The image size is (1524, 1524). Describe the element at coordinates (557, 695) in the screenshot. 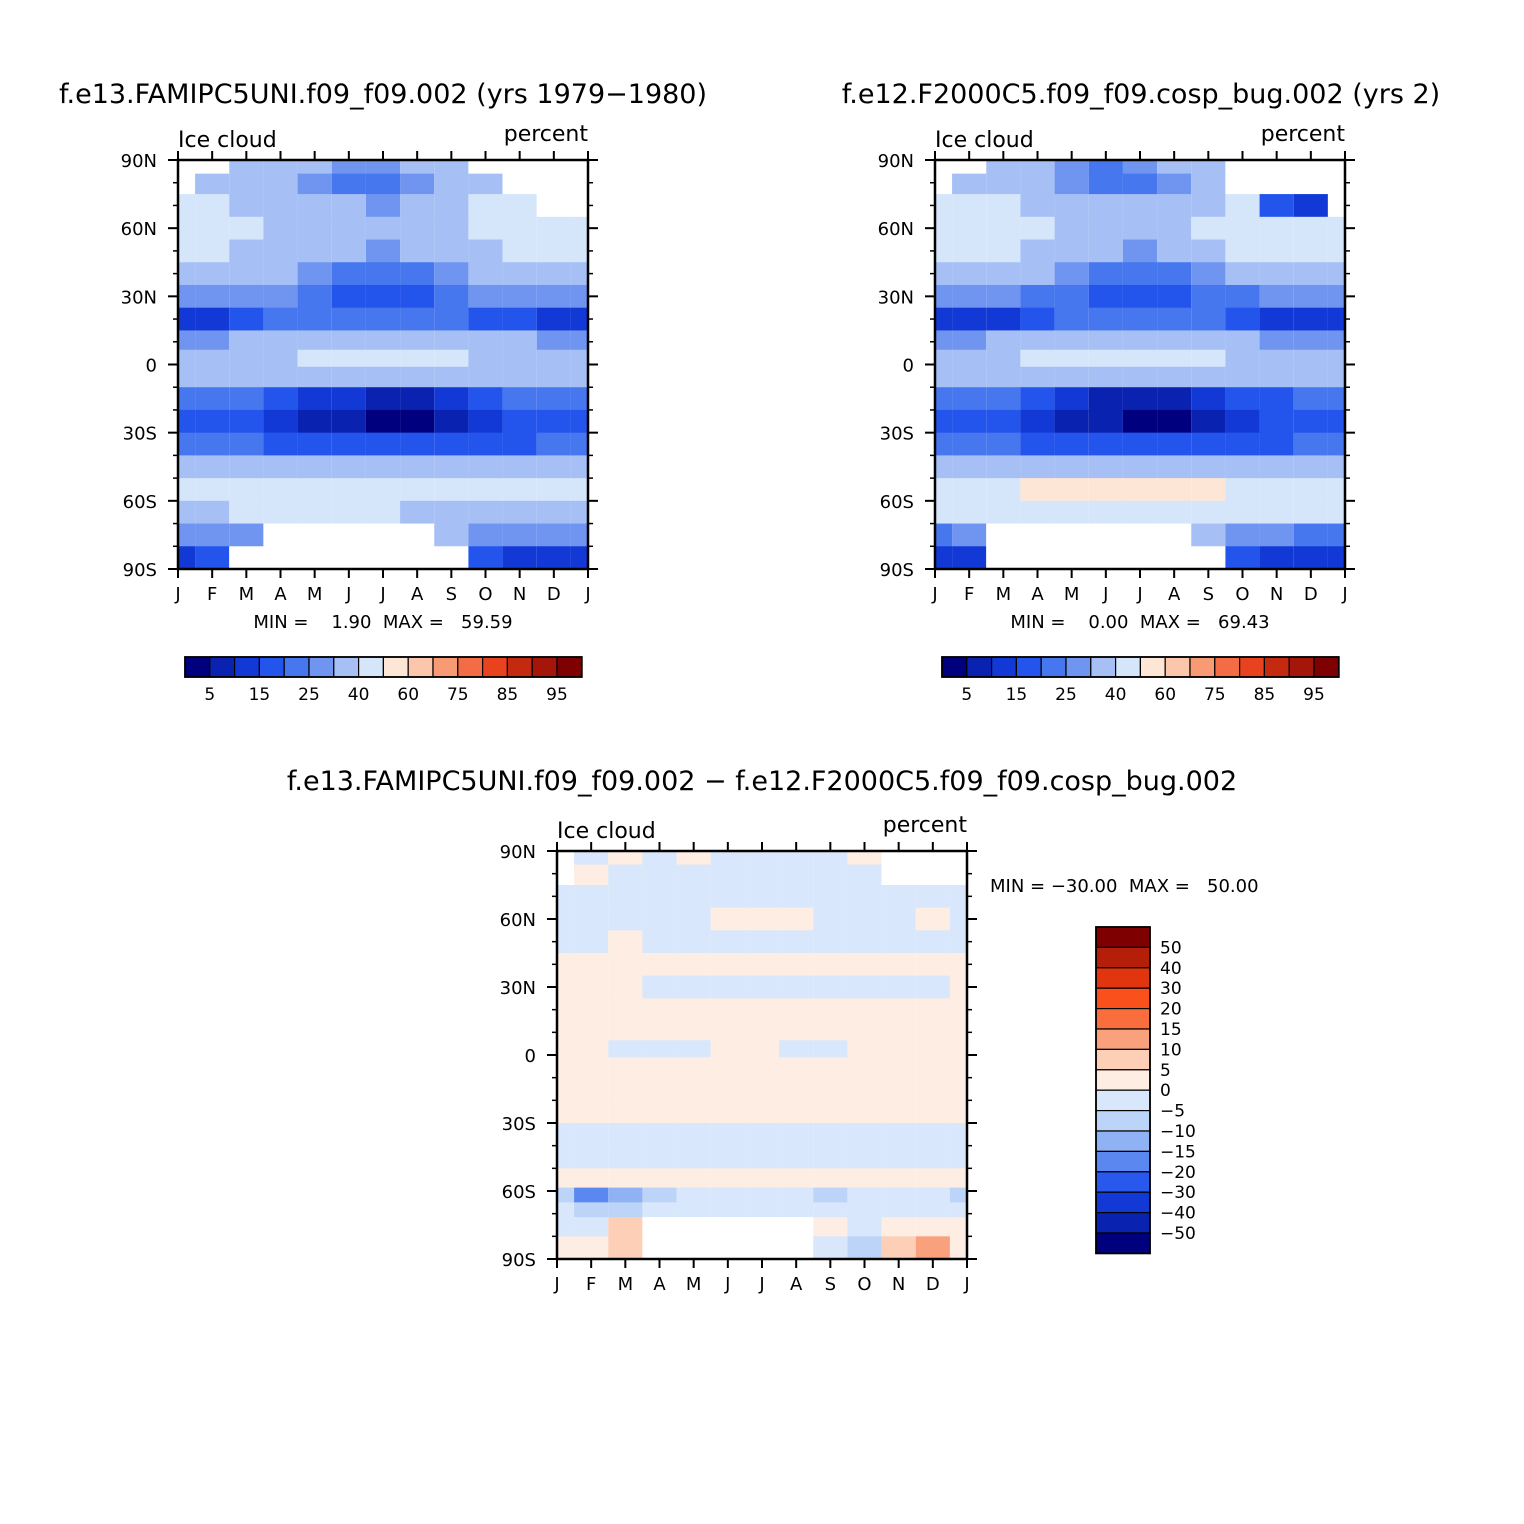

I see `colorbar-label: 95` at that location.